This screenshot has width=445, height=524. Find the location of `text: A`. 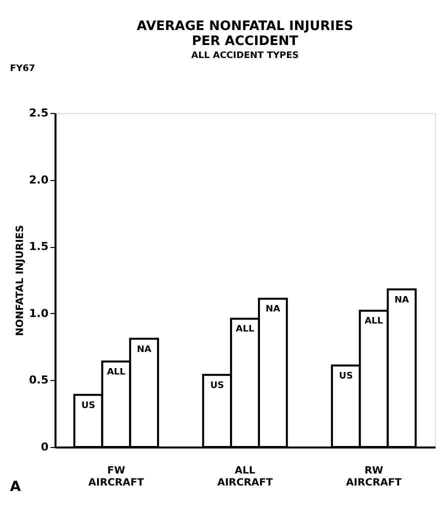

text: A is located at coordinates (15, 487).